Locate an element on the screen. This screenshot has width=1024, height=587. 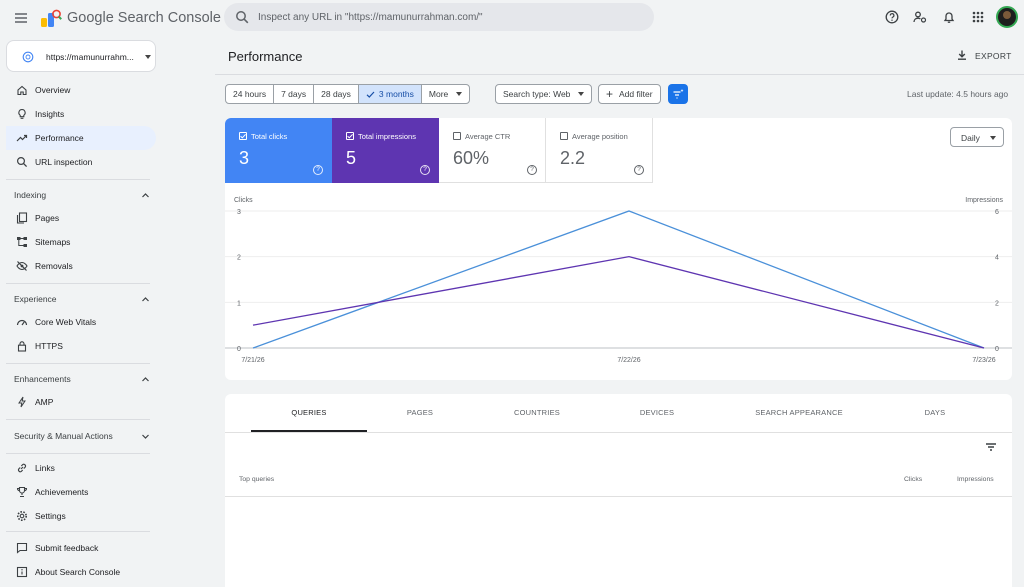
metric-average-position: Average position 2.2 ? is located at coordinates (599, 150).